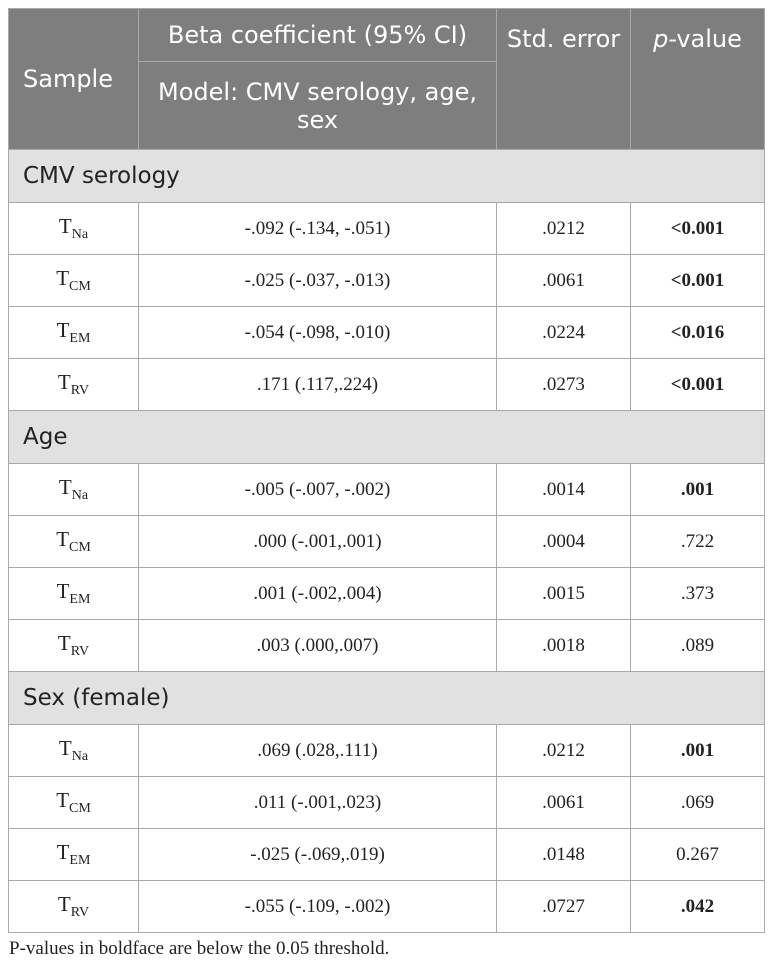 The image size is (772, 970). I want to click on cell-p-value: .042, so click(697, 906).